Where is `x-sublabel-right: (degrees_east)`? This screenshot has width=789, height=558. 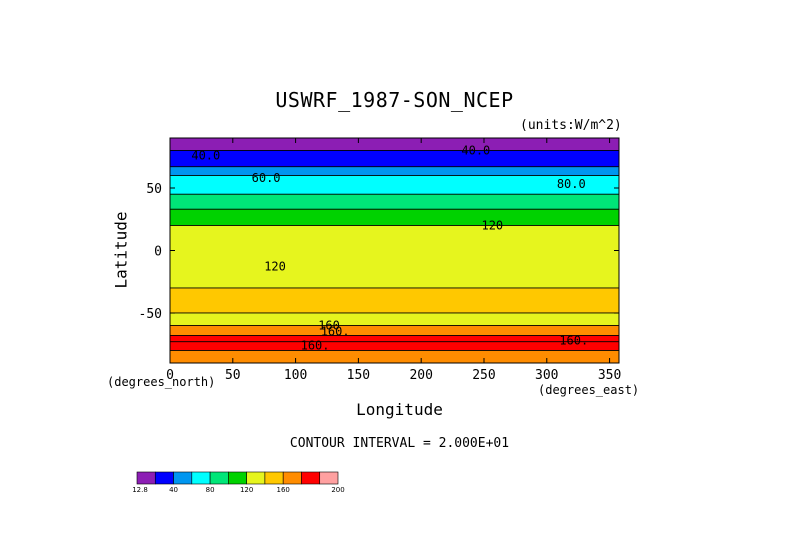 x-sublabel-right: (degrees_east) is located at coordinates (589, 390).